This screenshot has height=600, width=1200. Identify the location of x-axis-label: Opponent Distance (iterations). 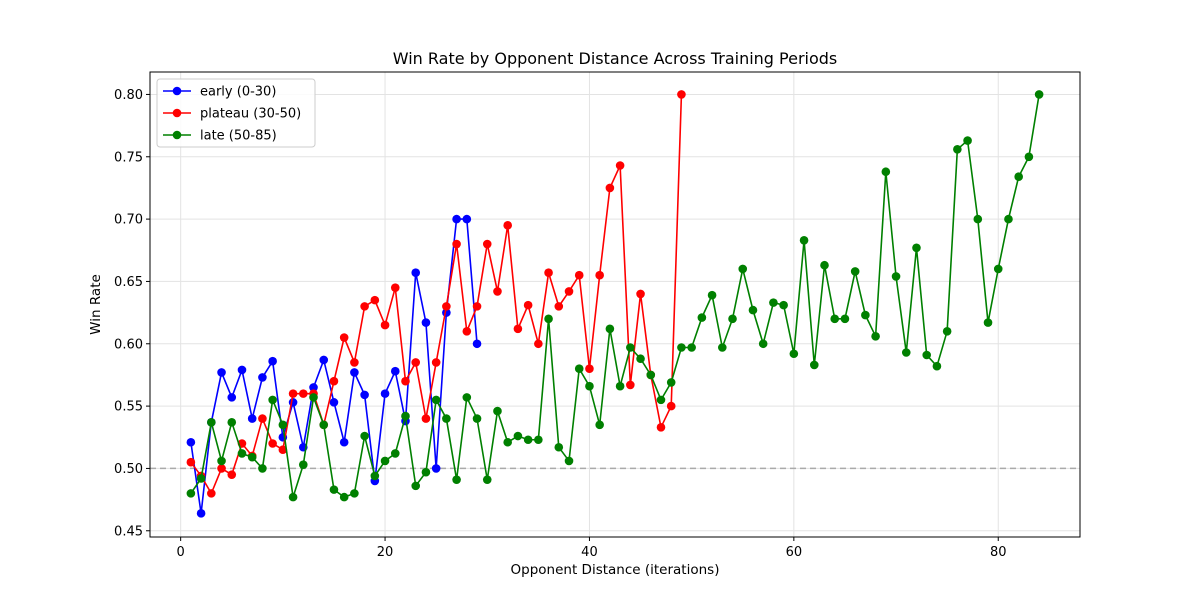
(615, 570).